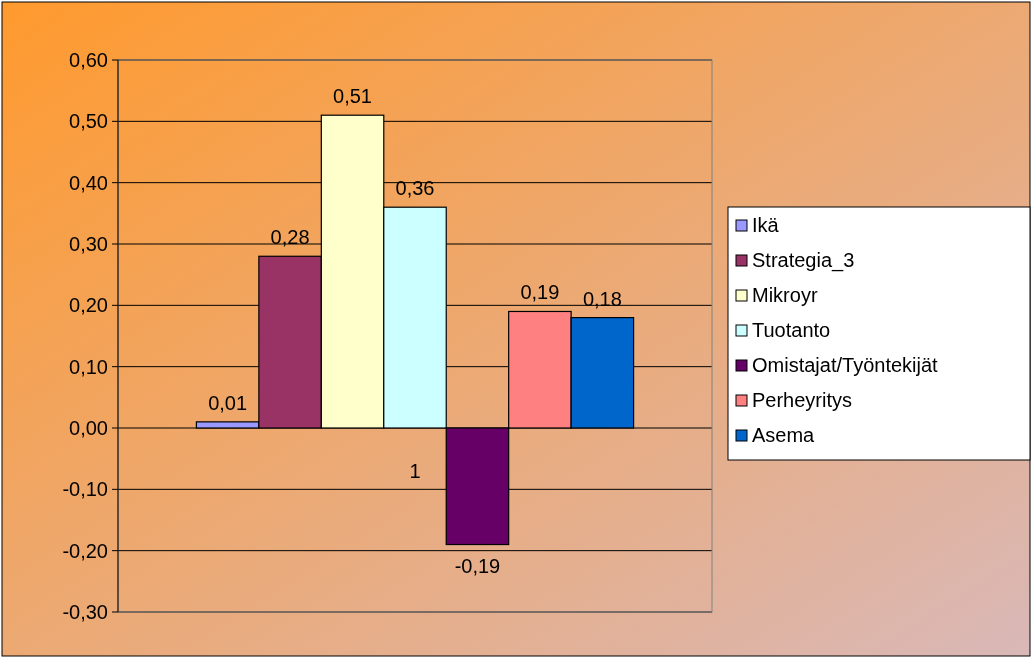 The width and height of the screenshot is (1032, 658). I want to click on y-tick-label: 0,20, so click(88, 305).